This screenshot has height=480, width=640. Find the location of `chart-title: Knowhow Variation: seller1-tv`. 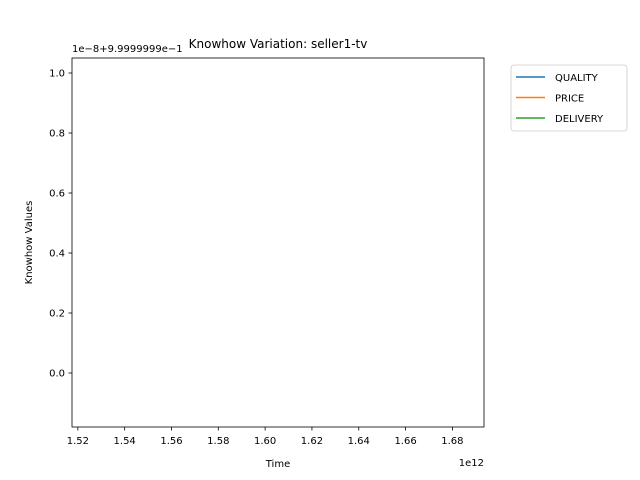

chart-title: Knowhow Variation: seller1-tv is located at coordinates (278, 44).